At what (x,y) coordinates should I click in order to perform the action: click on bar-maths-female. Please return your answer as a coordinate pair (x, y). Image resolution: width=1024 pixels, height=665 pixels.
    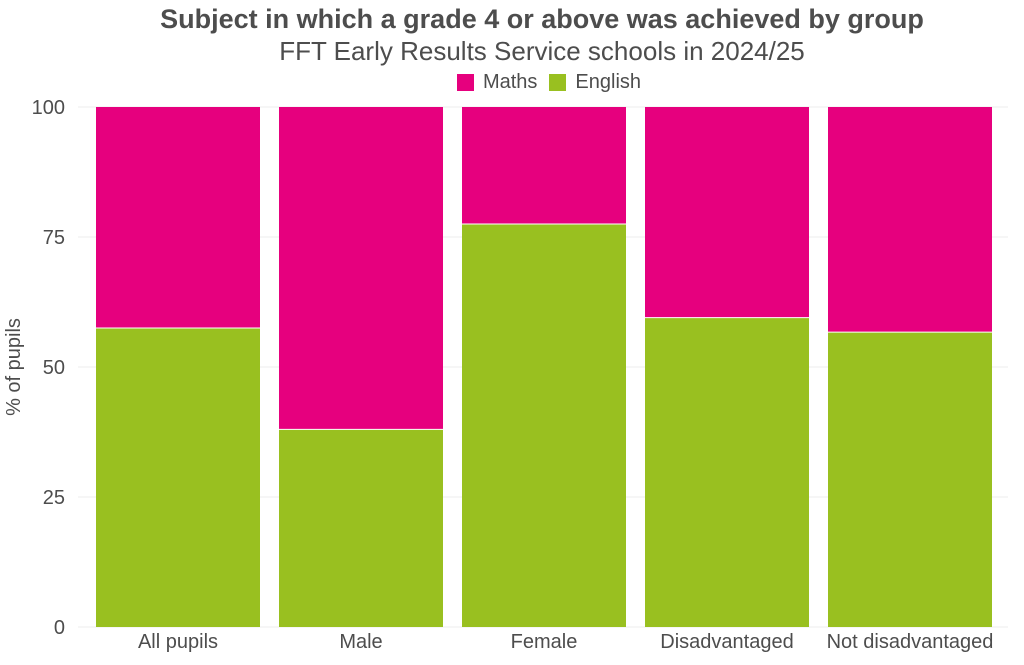
    Looking at the image, I should click on (544, 165).